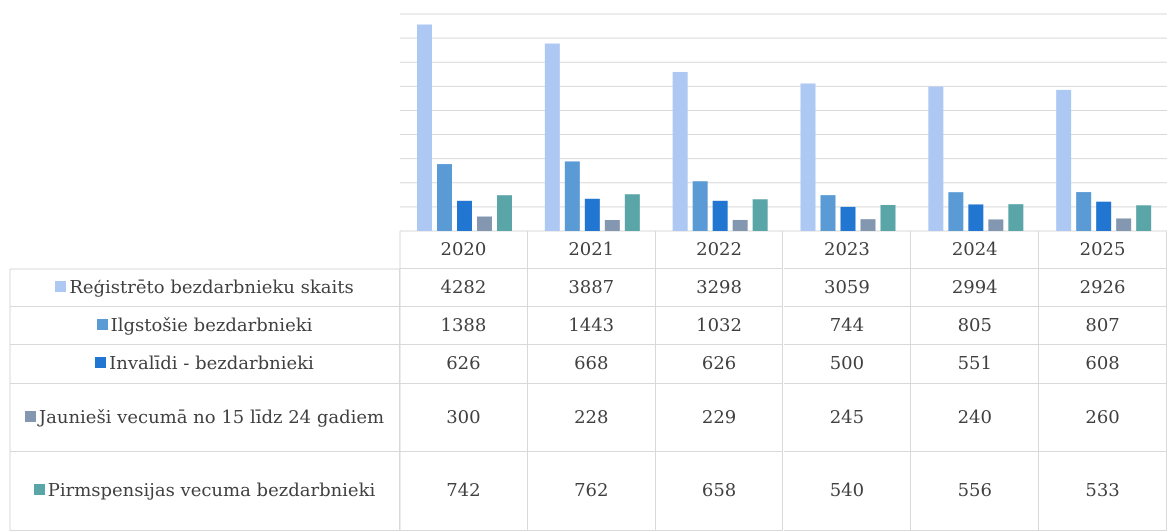 Image resolution: width=1167 pixels, height=531 pixels. What do you see at coordinates (464, 491) in the screenshot?
I see `table-value: 742` at bounding box center [464, 491].